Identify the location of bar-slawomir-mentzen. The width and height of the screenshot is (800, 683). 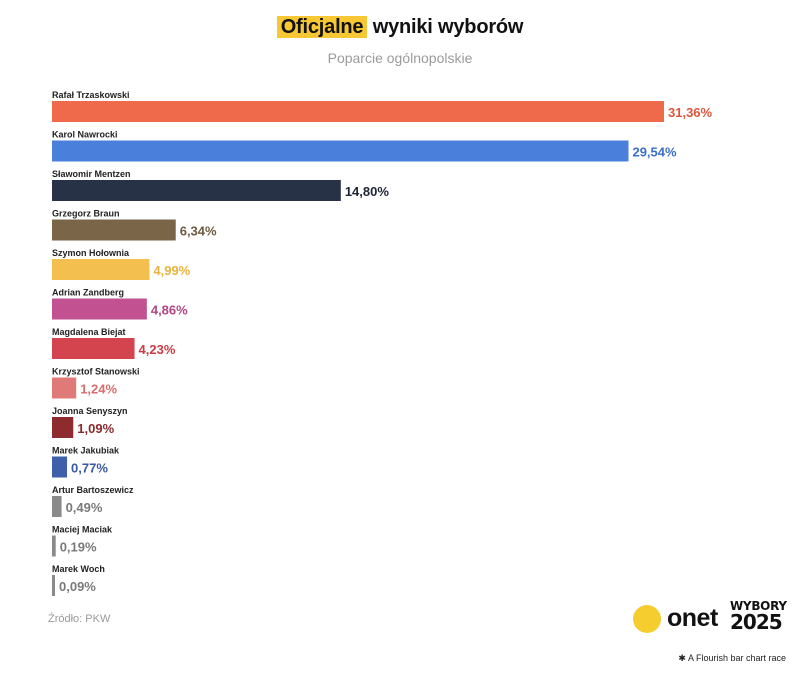
(196, 190).